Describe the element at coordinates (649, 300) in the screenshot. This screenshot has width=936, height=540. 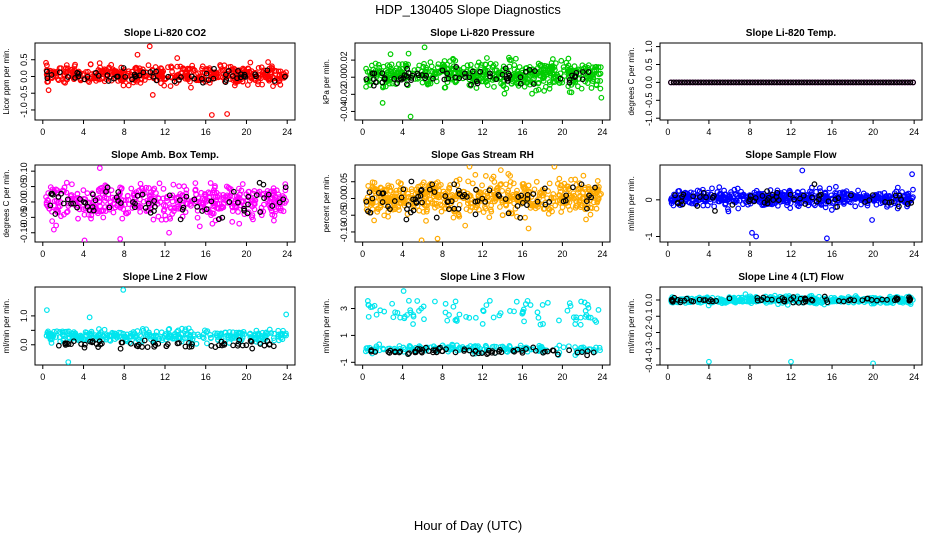
I see `y-tick-label: 0.0` at that location.